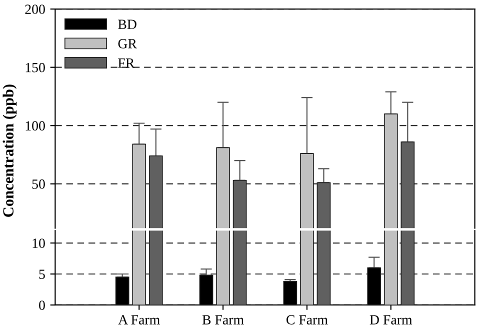 The image size is (484, 335). What do you see at coordinates (42, 274) in the screenshot?
I see `y-tick-label: 5` at bounding box center [42, 274].